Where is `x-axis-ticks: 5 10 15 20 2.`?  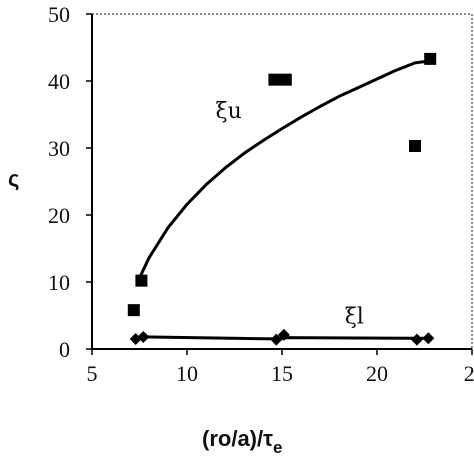 x-axis-ticks: 5 10 15 20 2. is located at coordinates (280, 367).